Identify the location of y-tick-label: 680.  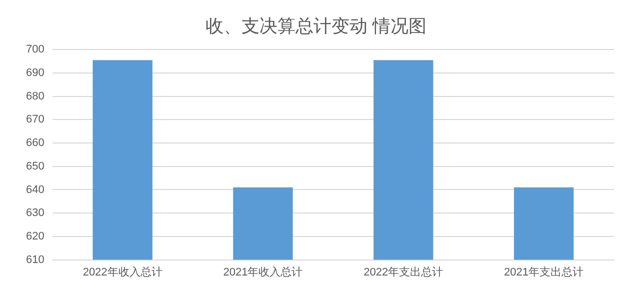
(35, 96).